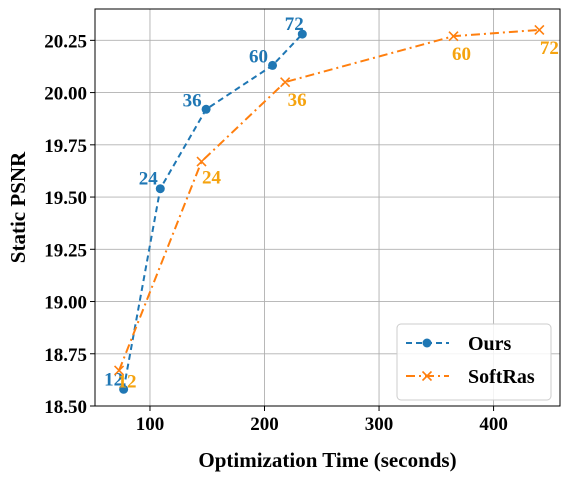 This screenshot has width=572, height=480. I want to click on x-axis-label: Optimization Time (seconds), so click(327, 460).